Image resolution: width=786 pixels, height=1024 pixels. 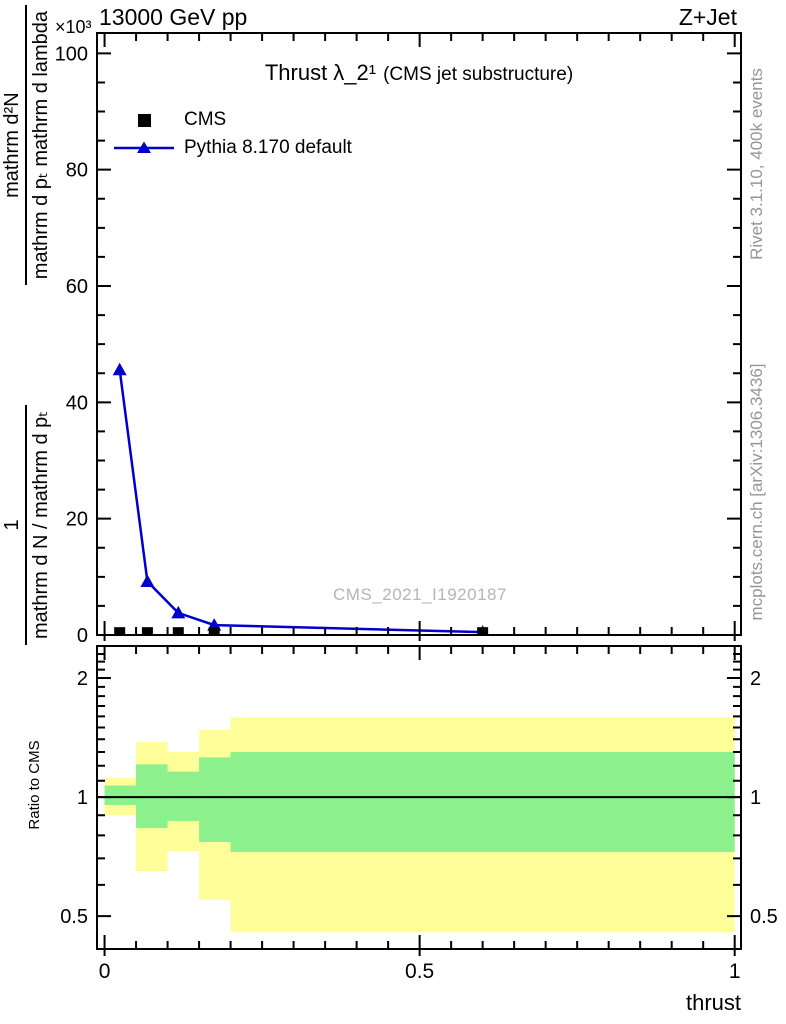 I want to click on cms-square-icon, so click(x=144, y=120).